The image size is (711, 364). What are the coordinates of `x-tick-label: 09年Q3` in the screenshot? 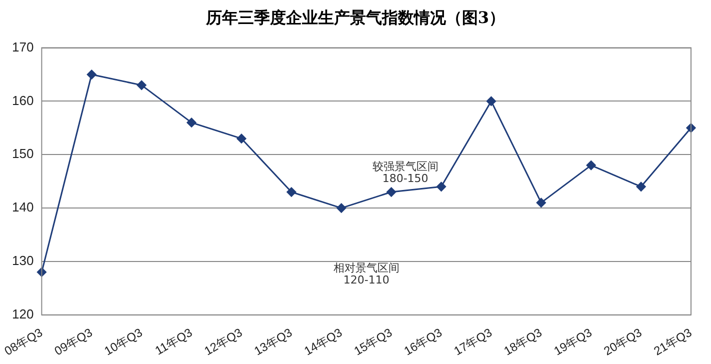 It's located at (74, 341).